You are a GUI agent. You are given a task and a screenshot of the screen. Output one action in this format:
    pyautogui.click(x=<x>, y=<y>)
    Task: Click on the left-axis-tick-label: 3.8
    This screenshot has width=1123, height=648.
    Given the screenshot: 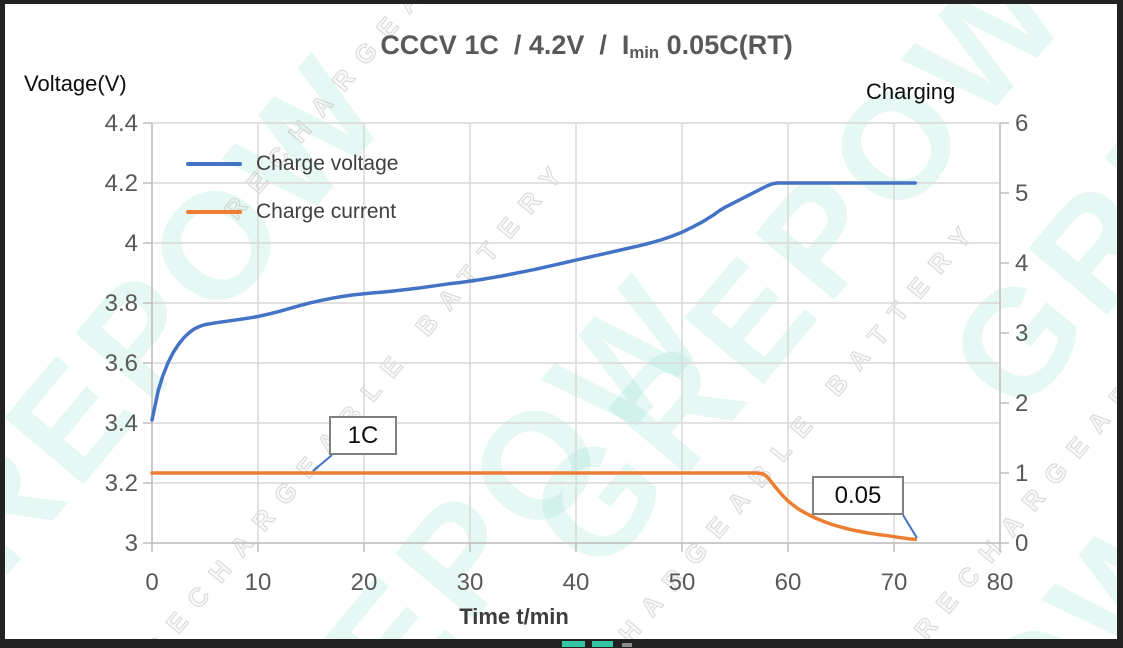 What is the action you would take?
    pyautogui.click(x=121, y=303)
    